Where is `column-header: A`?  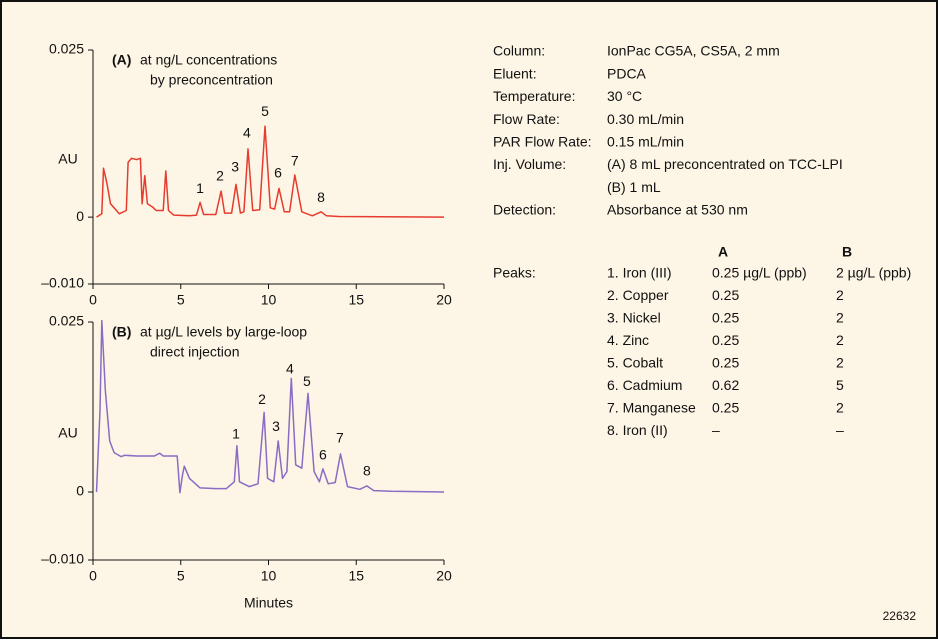
column-header: A is located at coordinates (723, 252).